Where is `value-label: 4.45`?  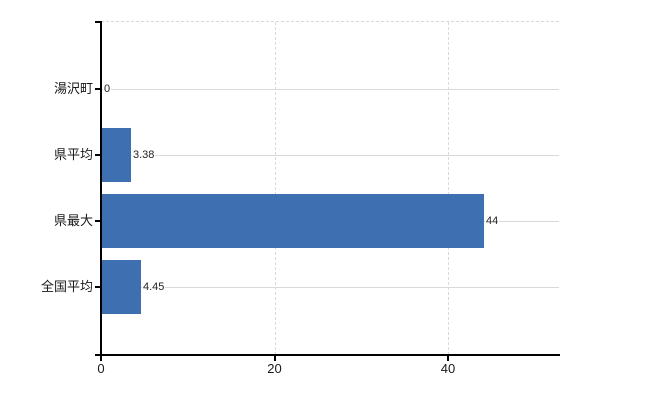
value-label: 4.45 is located at coordinates (154, 287).